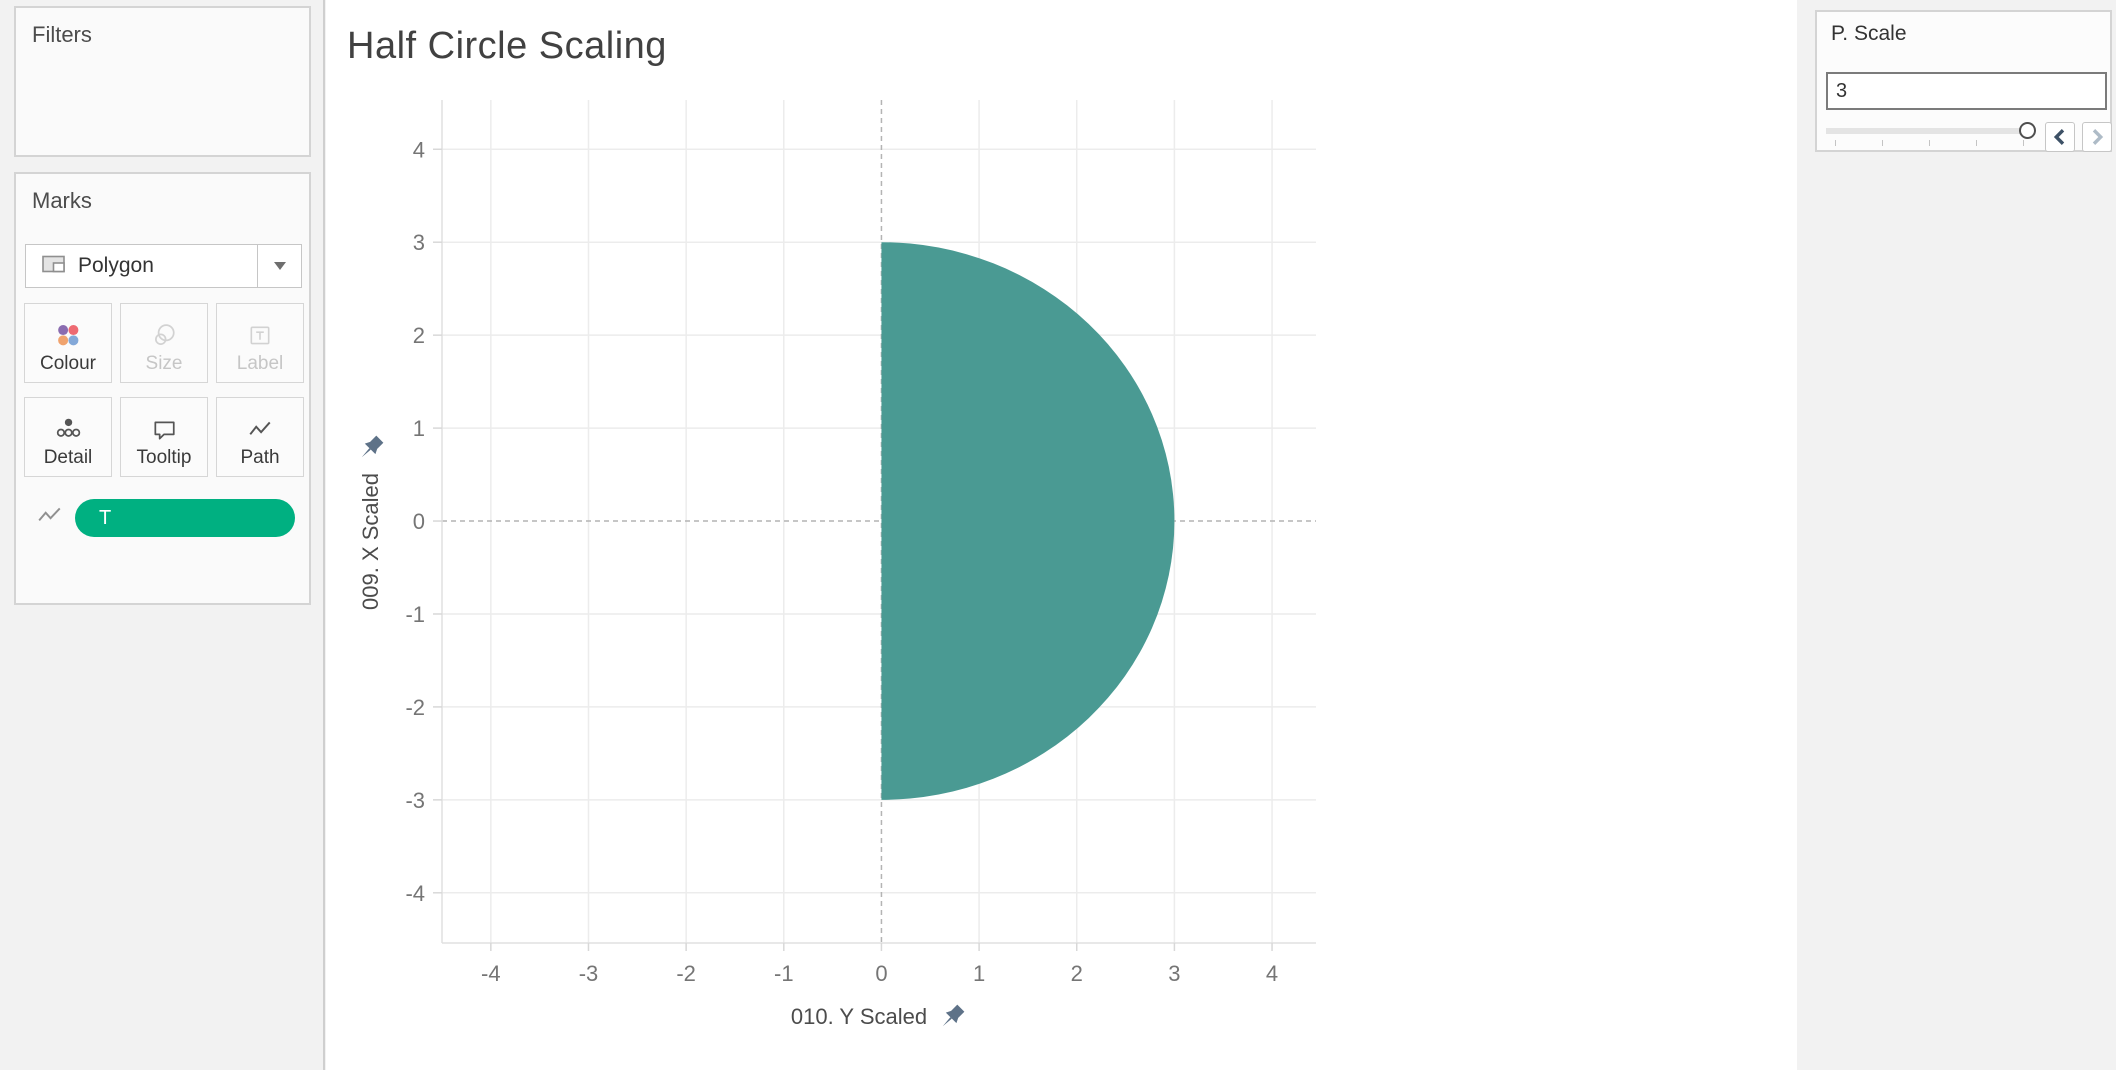  Describe the element at coordinates (260, 363) in the screenshot. I see `label-button-label: Label` at that location.